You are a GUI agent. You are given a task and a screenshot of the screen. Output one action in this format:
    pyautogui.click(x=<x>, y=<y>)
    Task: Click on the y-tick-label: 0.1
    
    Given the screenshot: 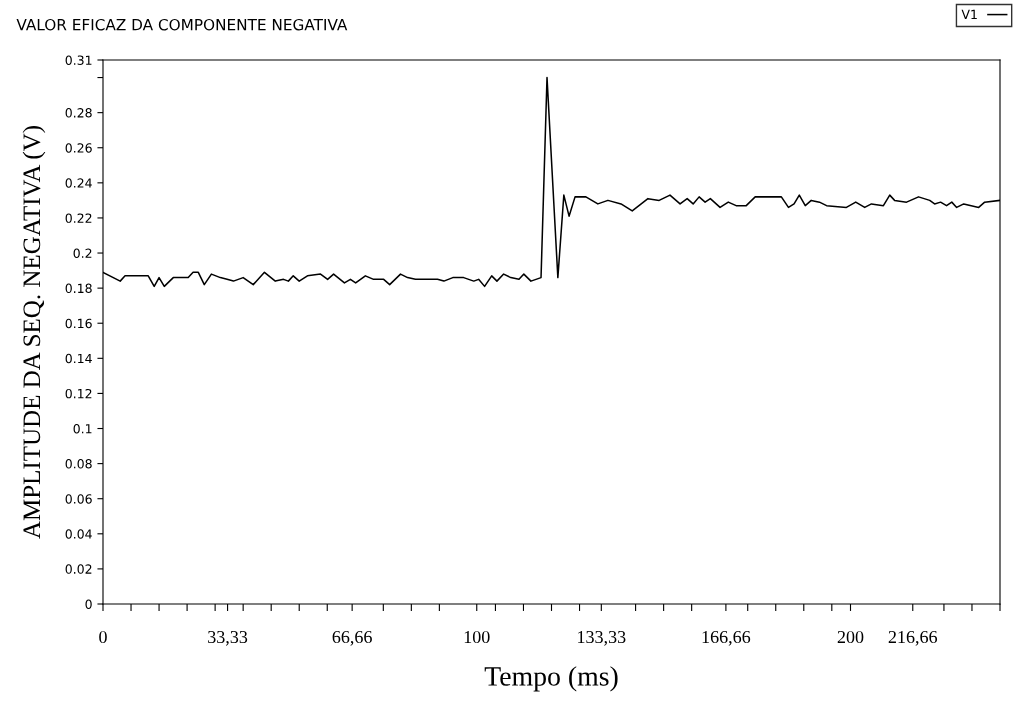 What is the action you would take?
    pyautogui.click(x=82, y=428)
    